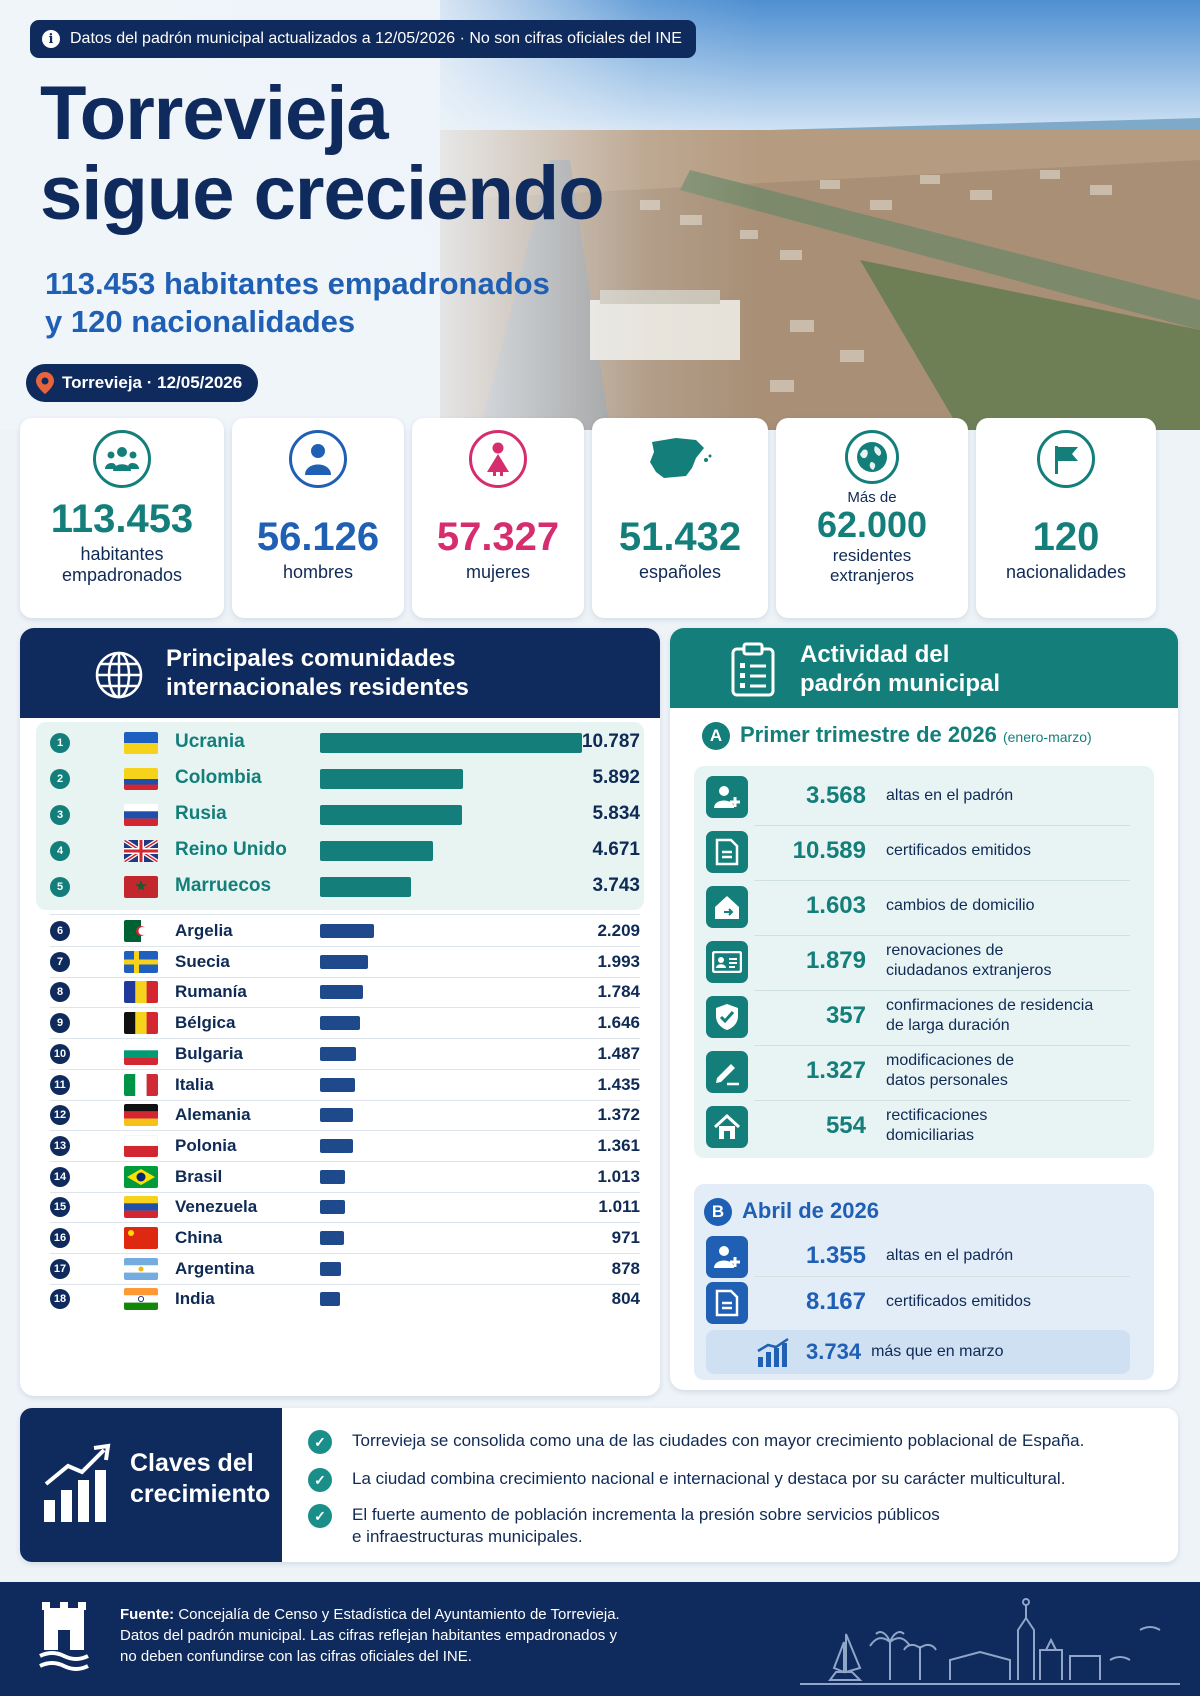  Describe the element at coordinates (318, 518) in the screenshot. I see `stat-card-men: 56.126 hombres` at that location.